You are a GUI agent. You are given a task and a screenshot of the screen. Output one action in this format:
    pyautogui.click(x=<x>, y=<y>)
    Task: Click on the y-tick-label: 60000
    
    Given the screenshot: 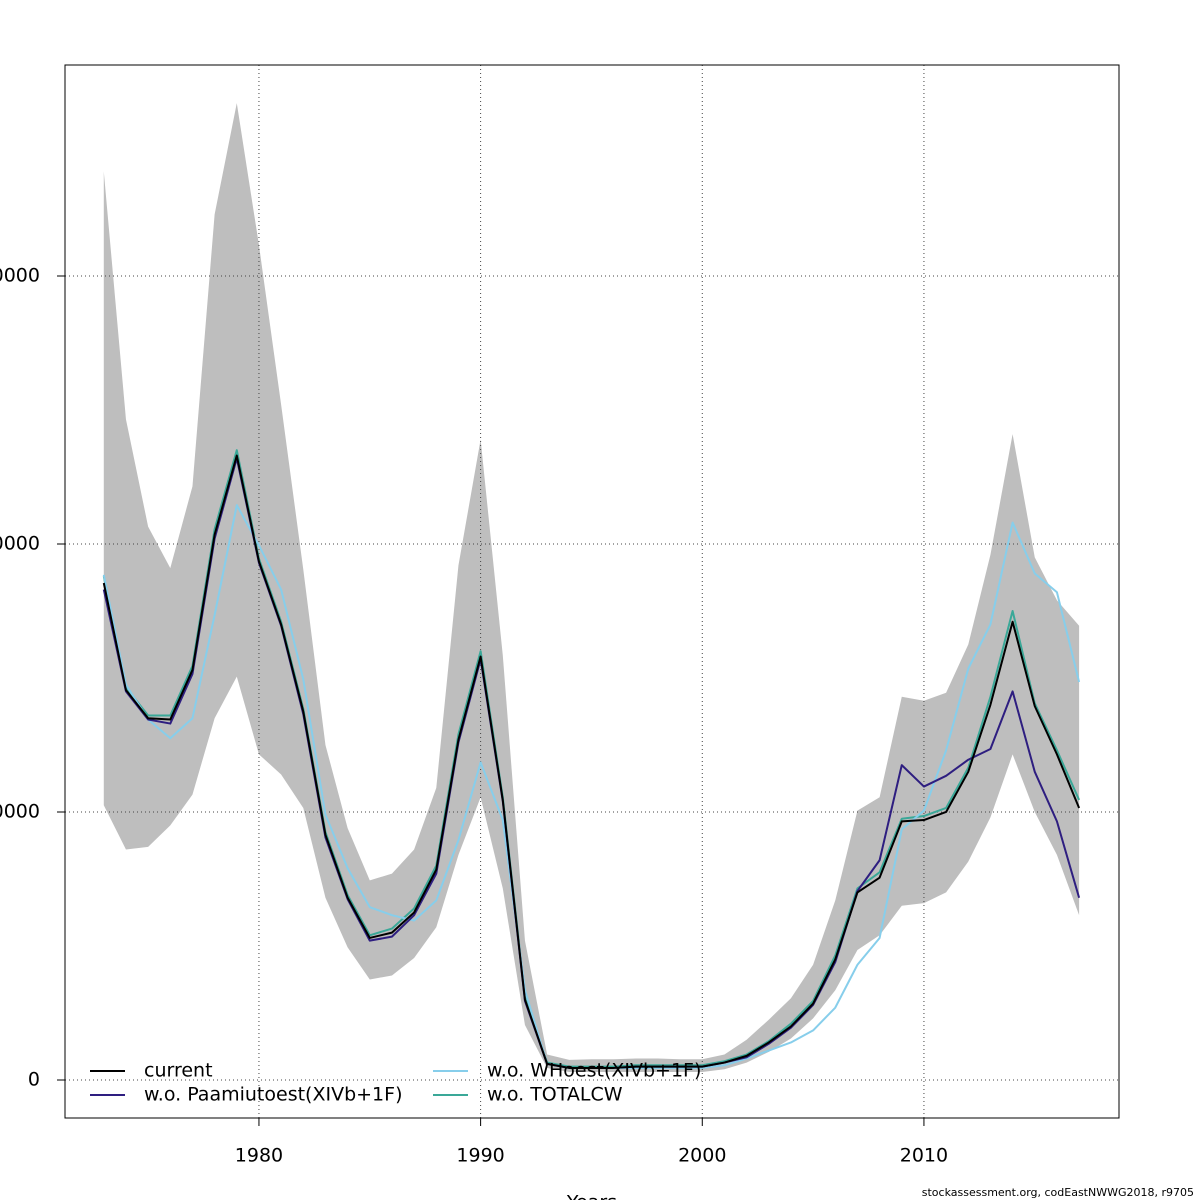 What is the action you would take?
    pyautogui.click(x=20, y=275)
    